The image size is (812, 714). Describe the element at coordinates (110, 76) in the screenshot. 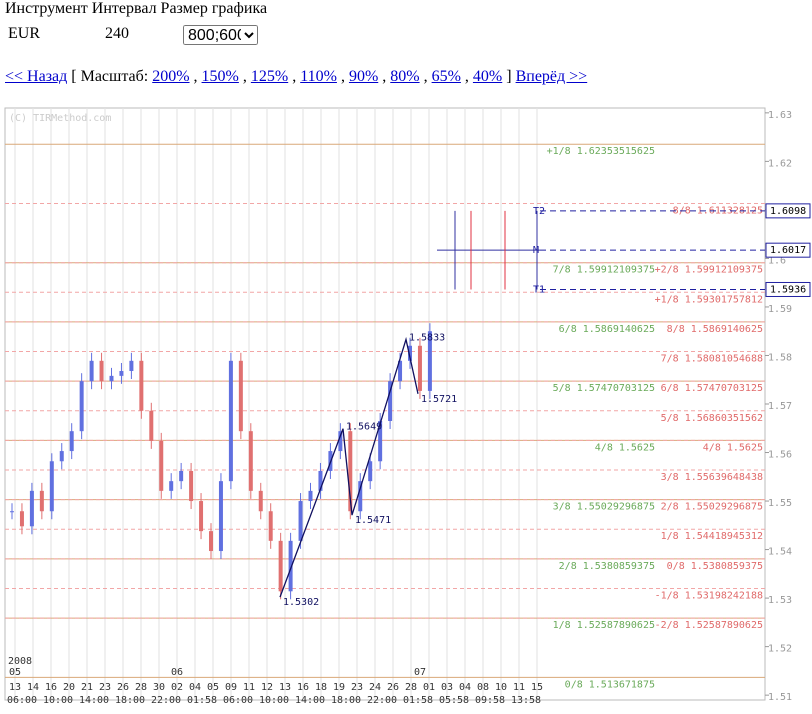

I see `scale-open: [ Масштаб:` at that location.